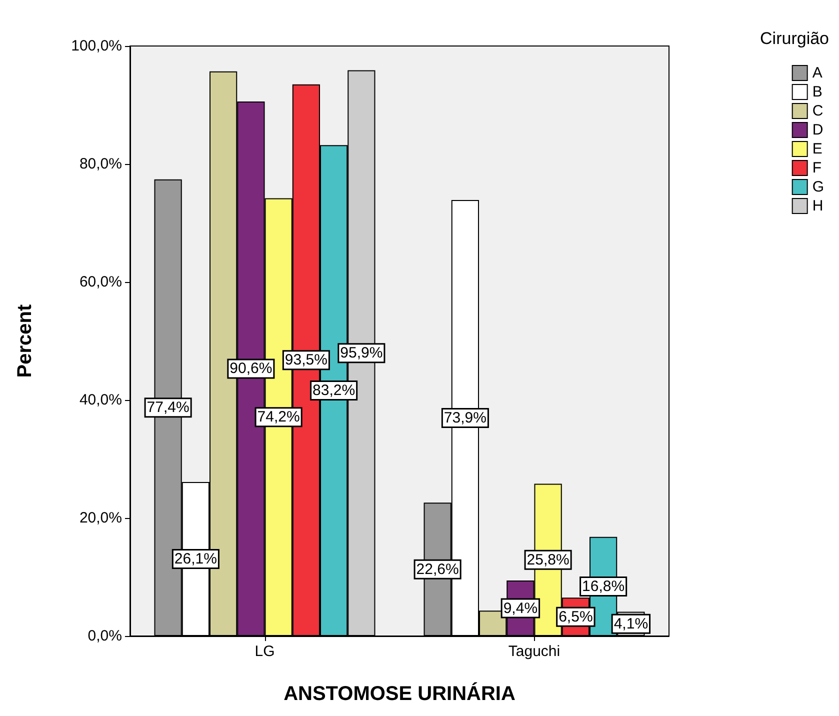 Image resolution: width=839 pixels, height=716 pixels. Describe the element at coordinates (465, 417) in the screenshot. I see `data-label: 73,9%` at that location.